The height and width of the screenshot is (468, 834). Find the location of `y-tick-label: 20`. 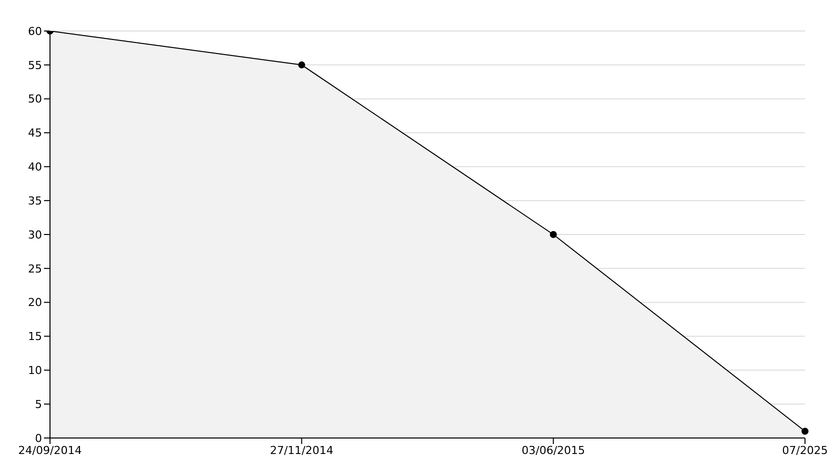

y-tick-label: 20 is located at coordinates (35, 303).